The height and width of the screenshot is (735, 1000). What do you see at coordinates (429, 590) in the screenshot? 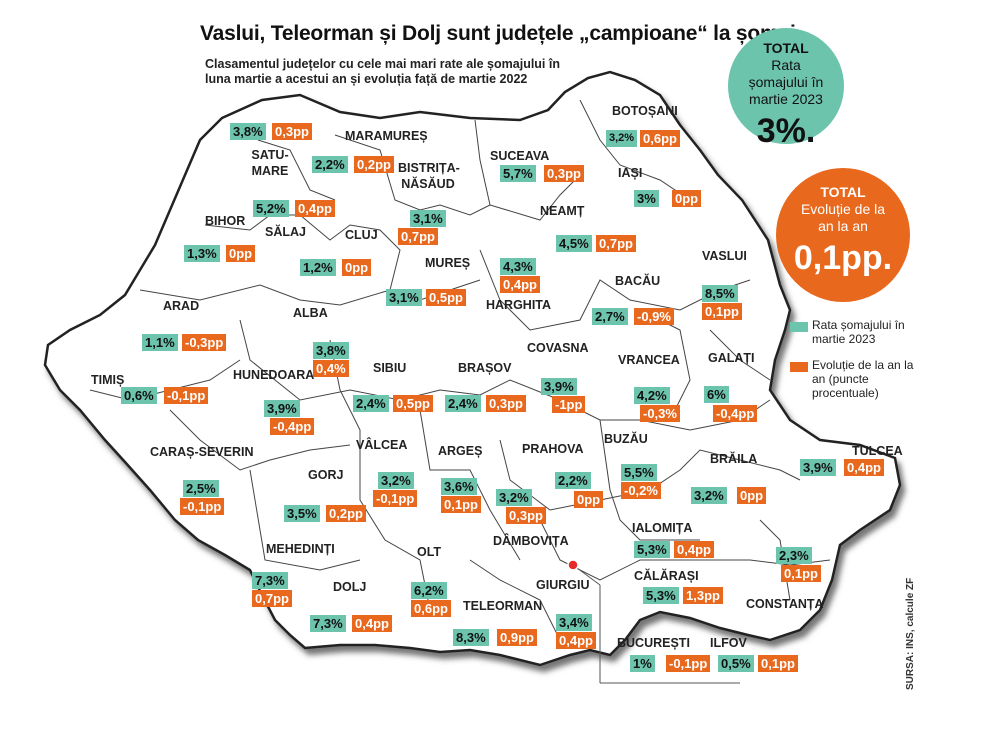
I see `county-rate: 6,2%` at bounding box center [429, 590].